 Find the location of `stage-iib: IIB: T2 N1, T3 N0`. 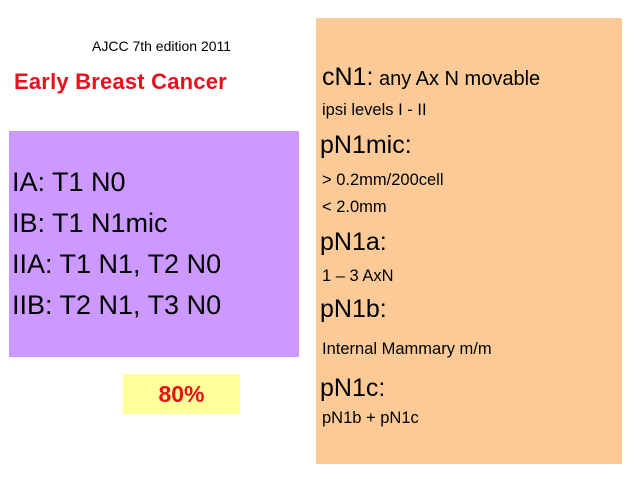

stage-iib: IIB: T2 N1, T3 N0 is located at coordinates (117, 305).